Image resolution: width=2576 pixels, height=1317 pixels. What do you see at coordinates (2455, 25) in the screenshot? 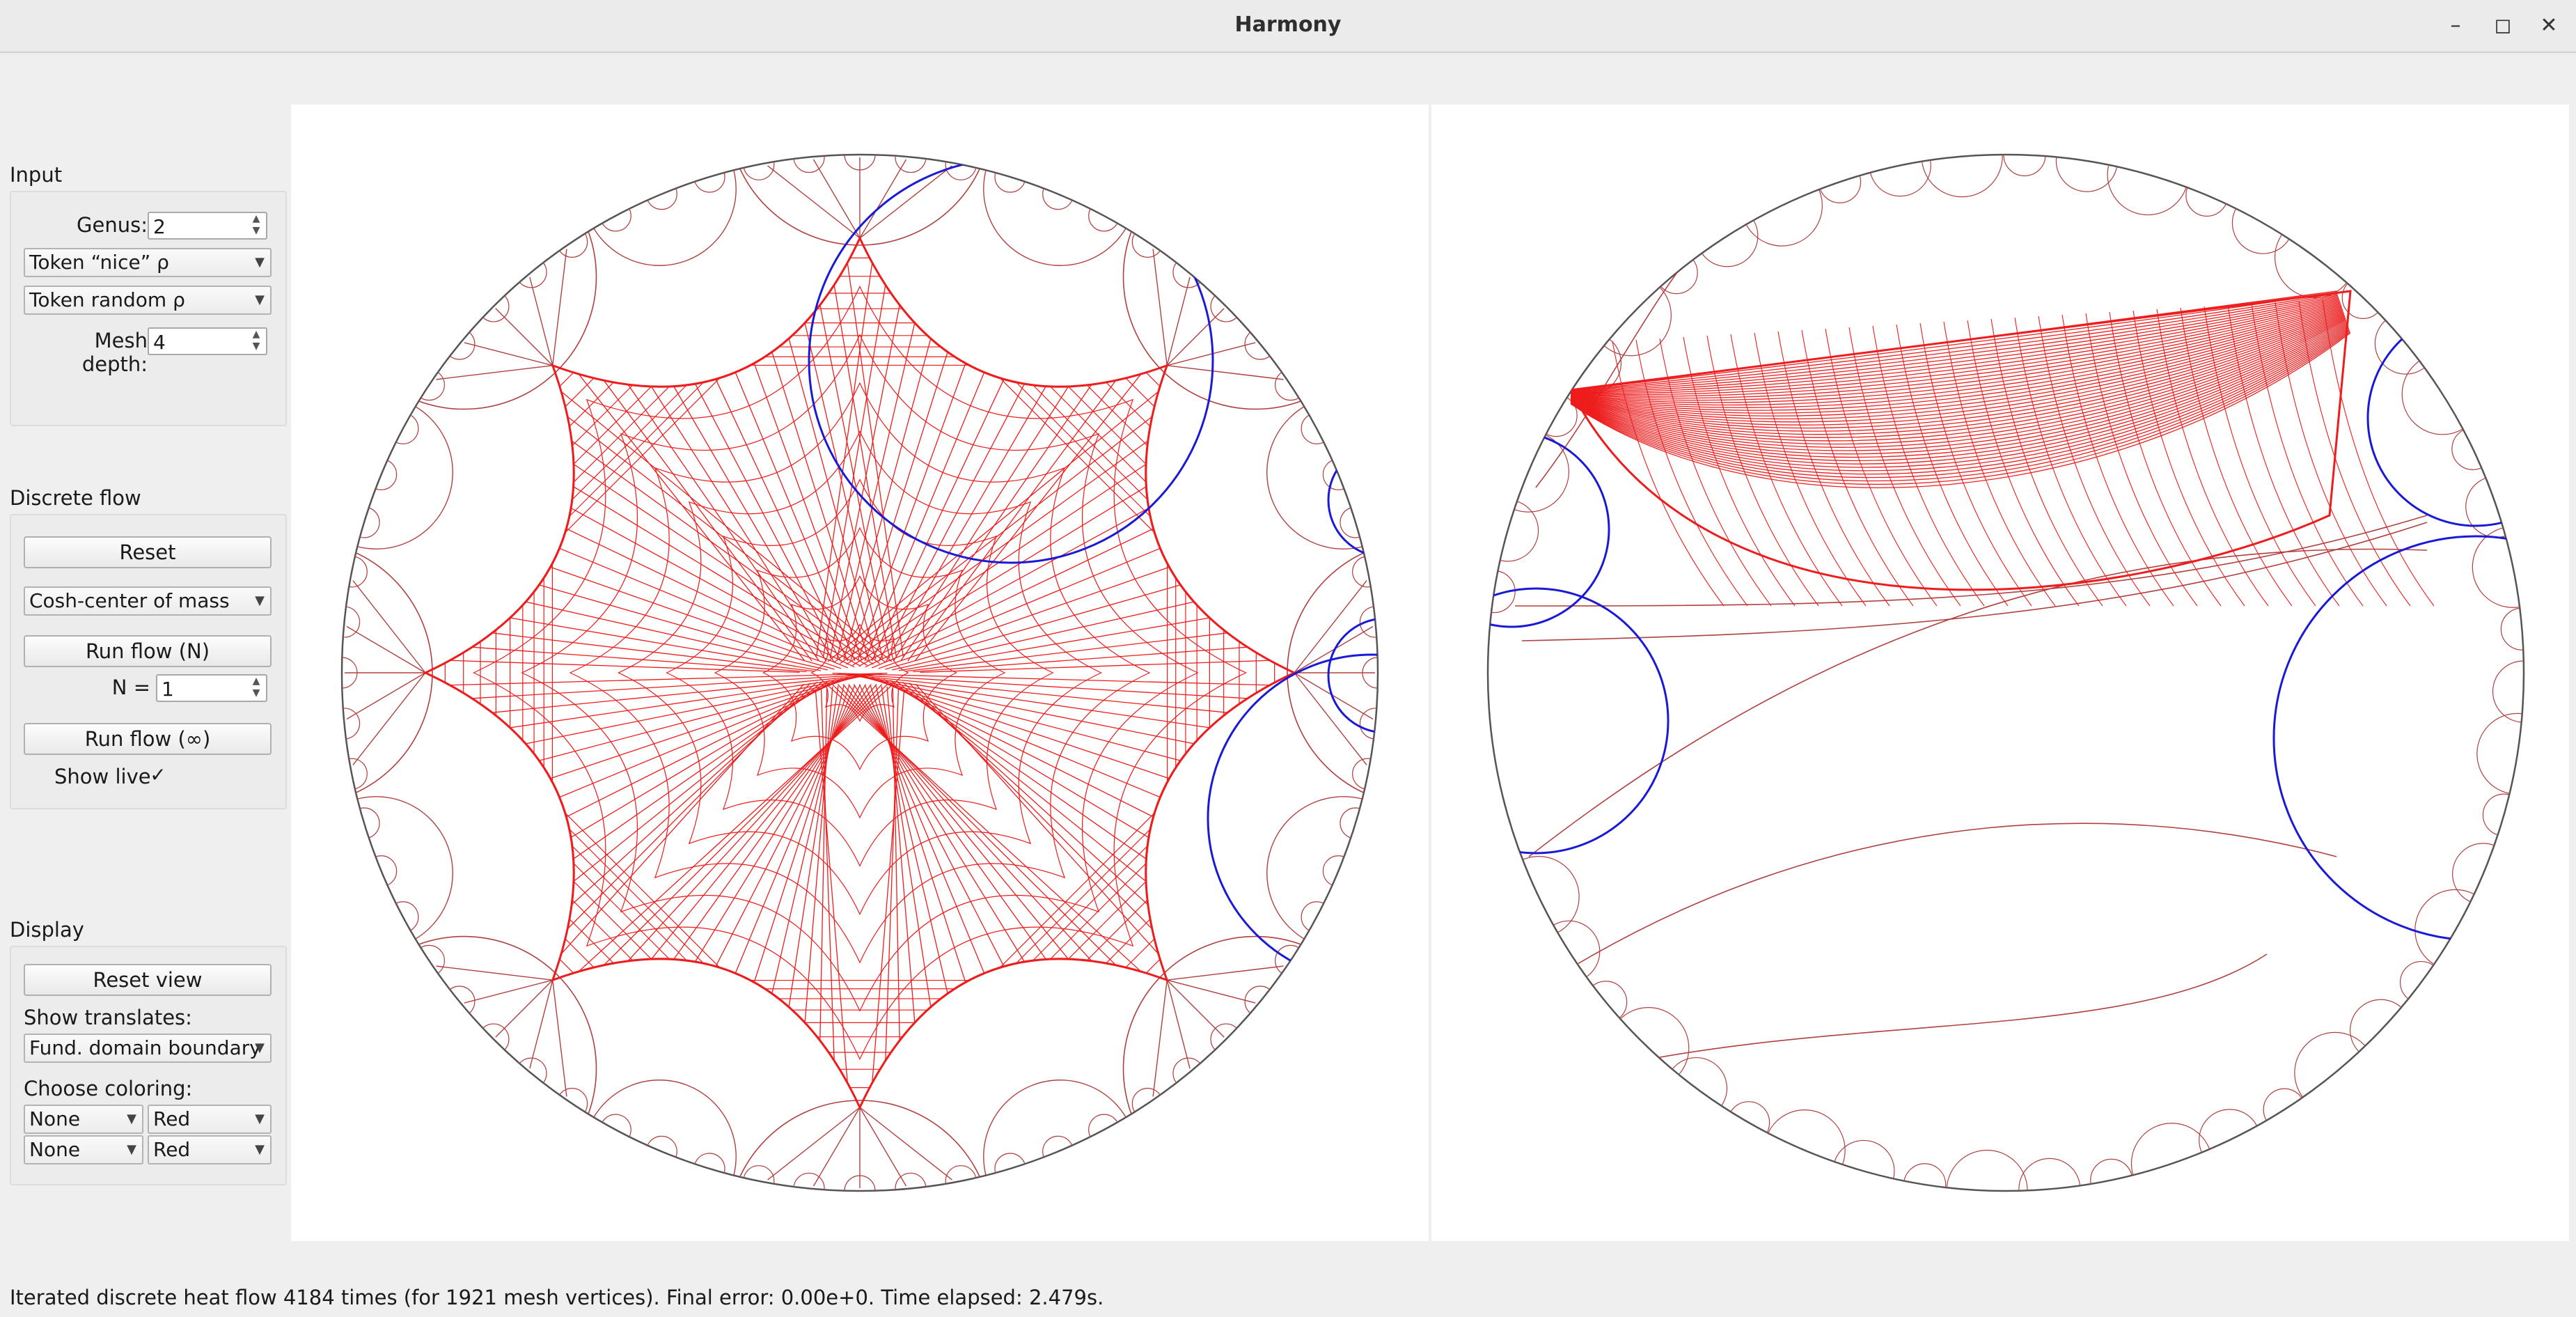
I see `minimize-icon: –` at bounding box center [2455, 25].